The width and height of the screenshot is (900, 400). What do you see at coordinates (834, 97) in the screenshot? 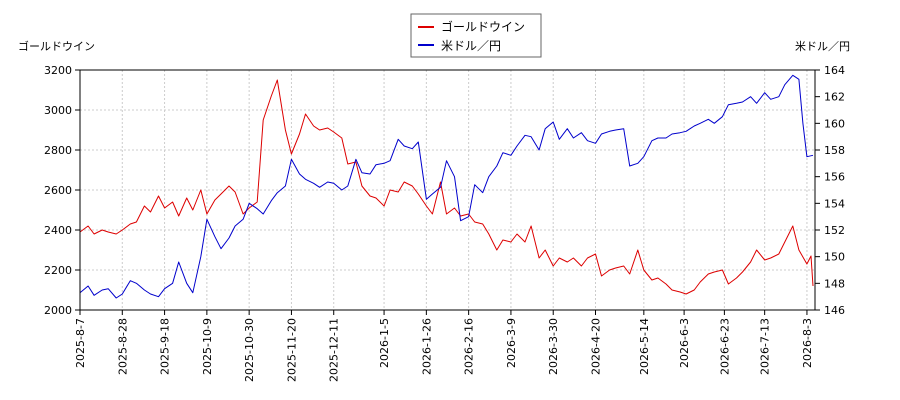
I see `right-tick-label: 162` at bounding box center [834, 97].